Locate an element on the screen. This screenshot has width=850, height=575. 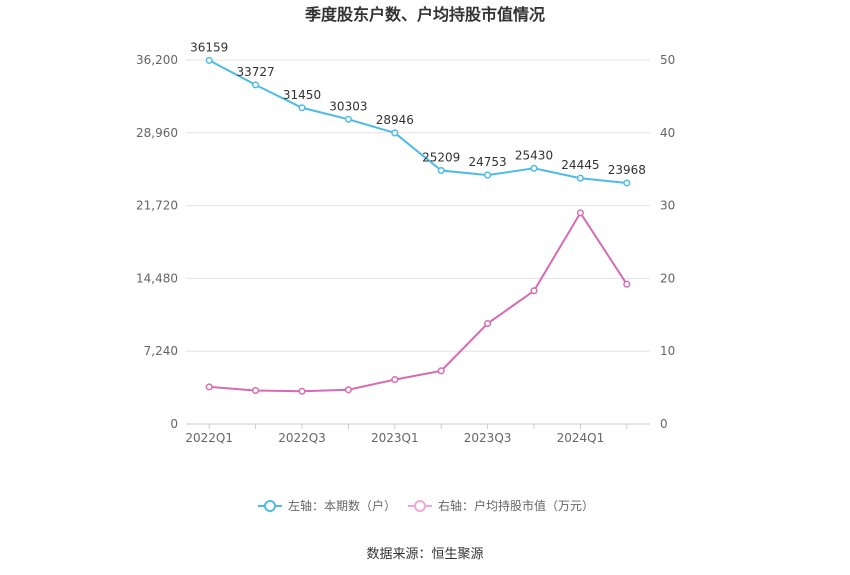
data-label: 24753 is located at coordinates (488, 162).